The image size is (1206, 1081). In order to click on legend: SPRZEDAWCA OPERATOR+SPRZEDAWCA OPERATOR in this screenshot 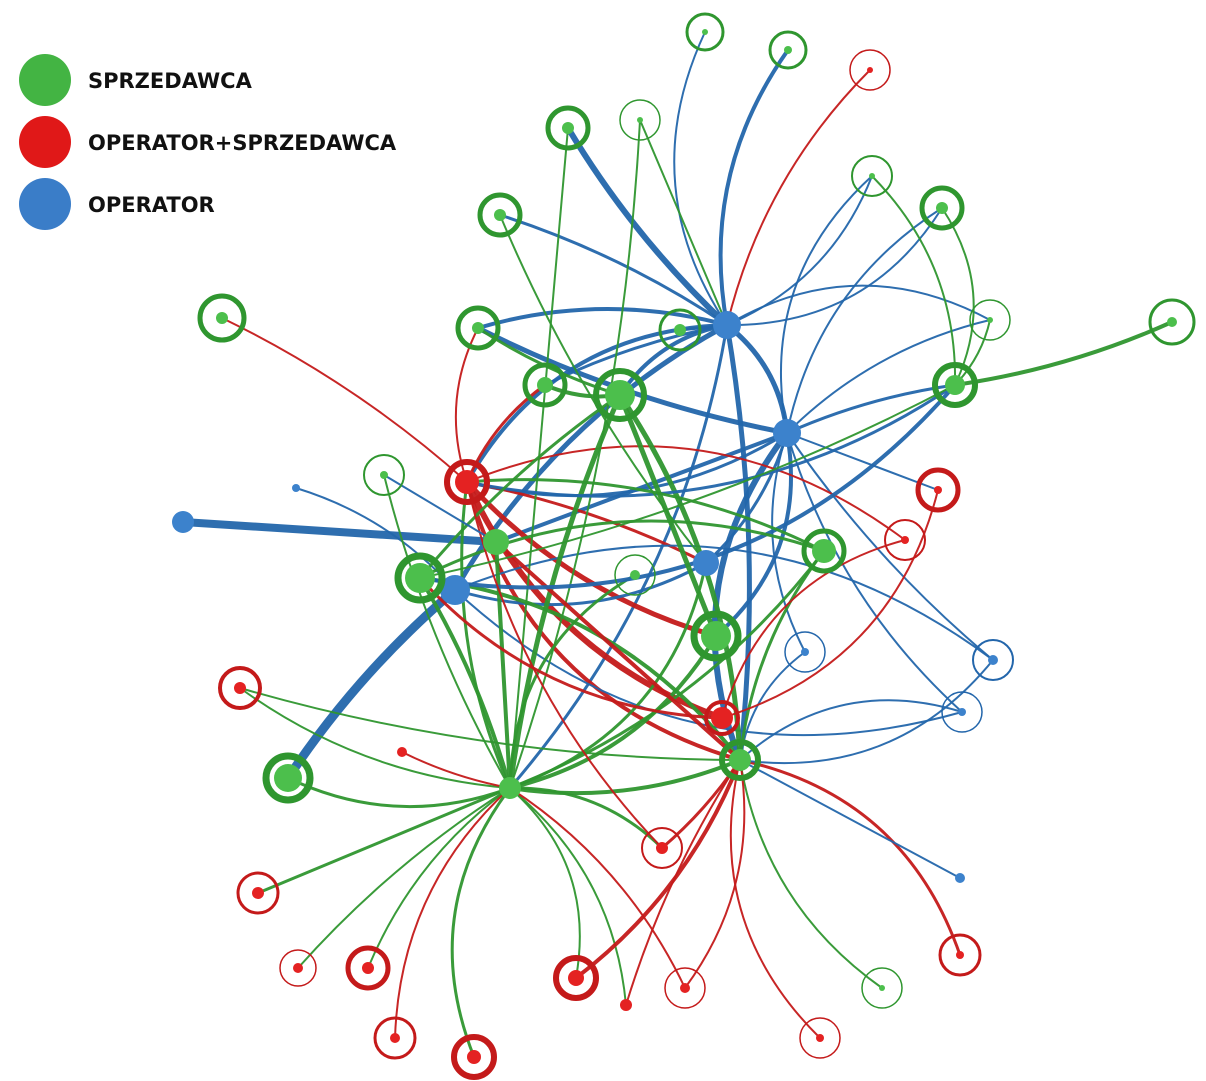, I will do `click(208, 142)`.